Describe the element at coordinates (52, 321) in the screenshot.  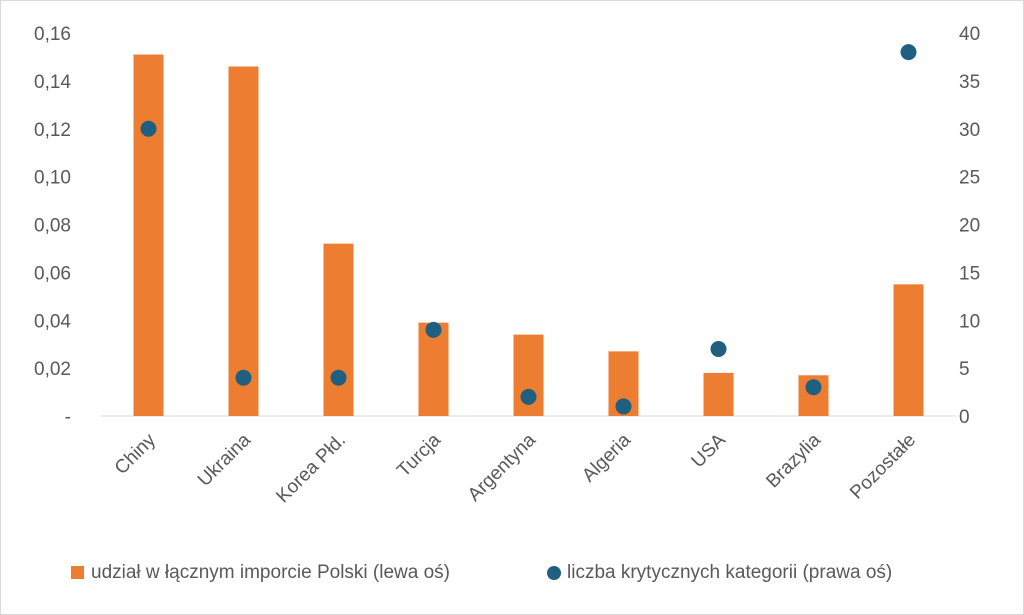
I see `y-left-tick-label: 0,04` at that location.